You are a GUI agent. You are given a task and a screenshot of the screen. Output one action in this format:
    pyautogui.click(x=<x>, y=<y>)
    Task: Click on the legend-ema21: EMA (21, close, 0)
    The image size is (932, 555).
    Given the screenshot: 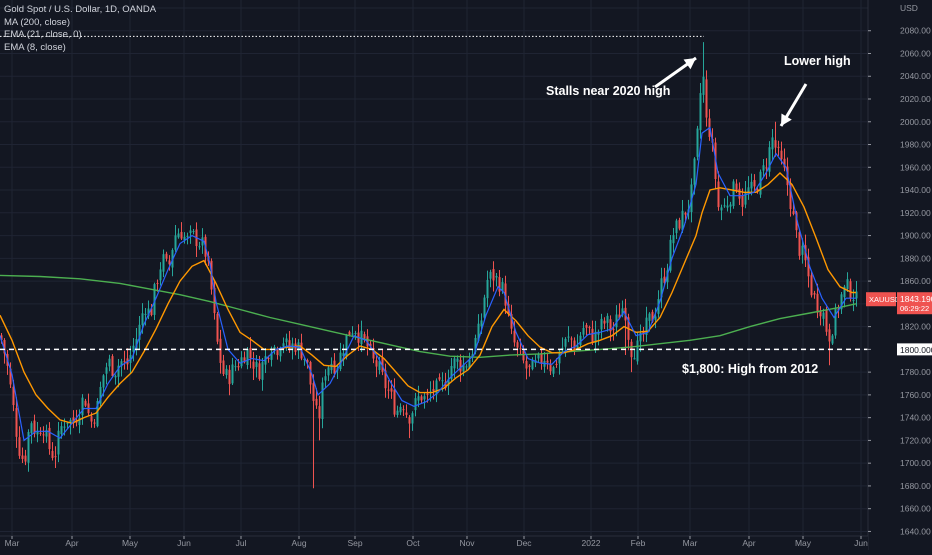 What is the action you would take?
    pyautogui.click(x=43, y=34)
    